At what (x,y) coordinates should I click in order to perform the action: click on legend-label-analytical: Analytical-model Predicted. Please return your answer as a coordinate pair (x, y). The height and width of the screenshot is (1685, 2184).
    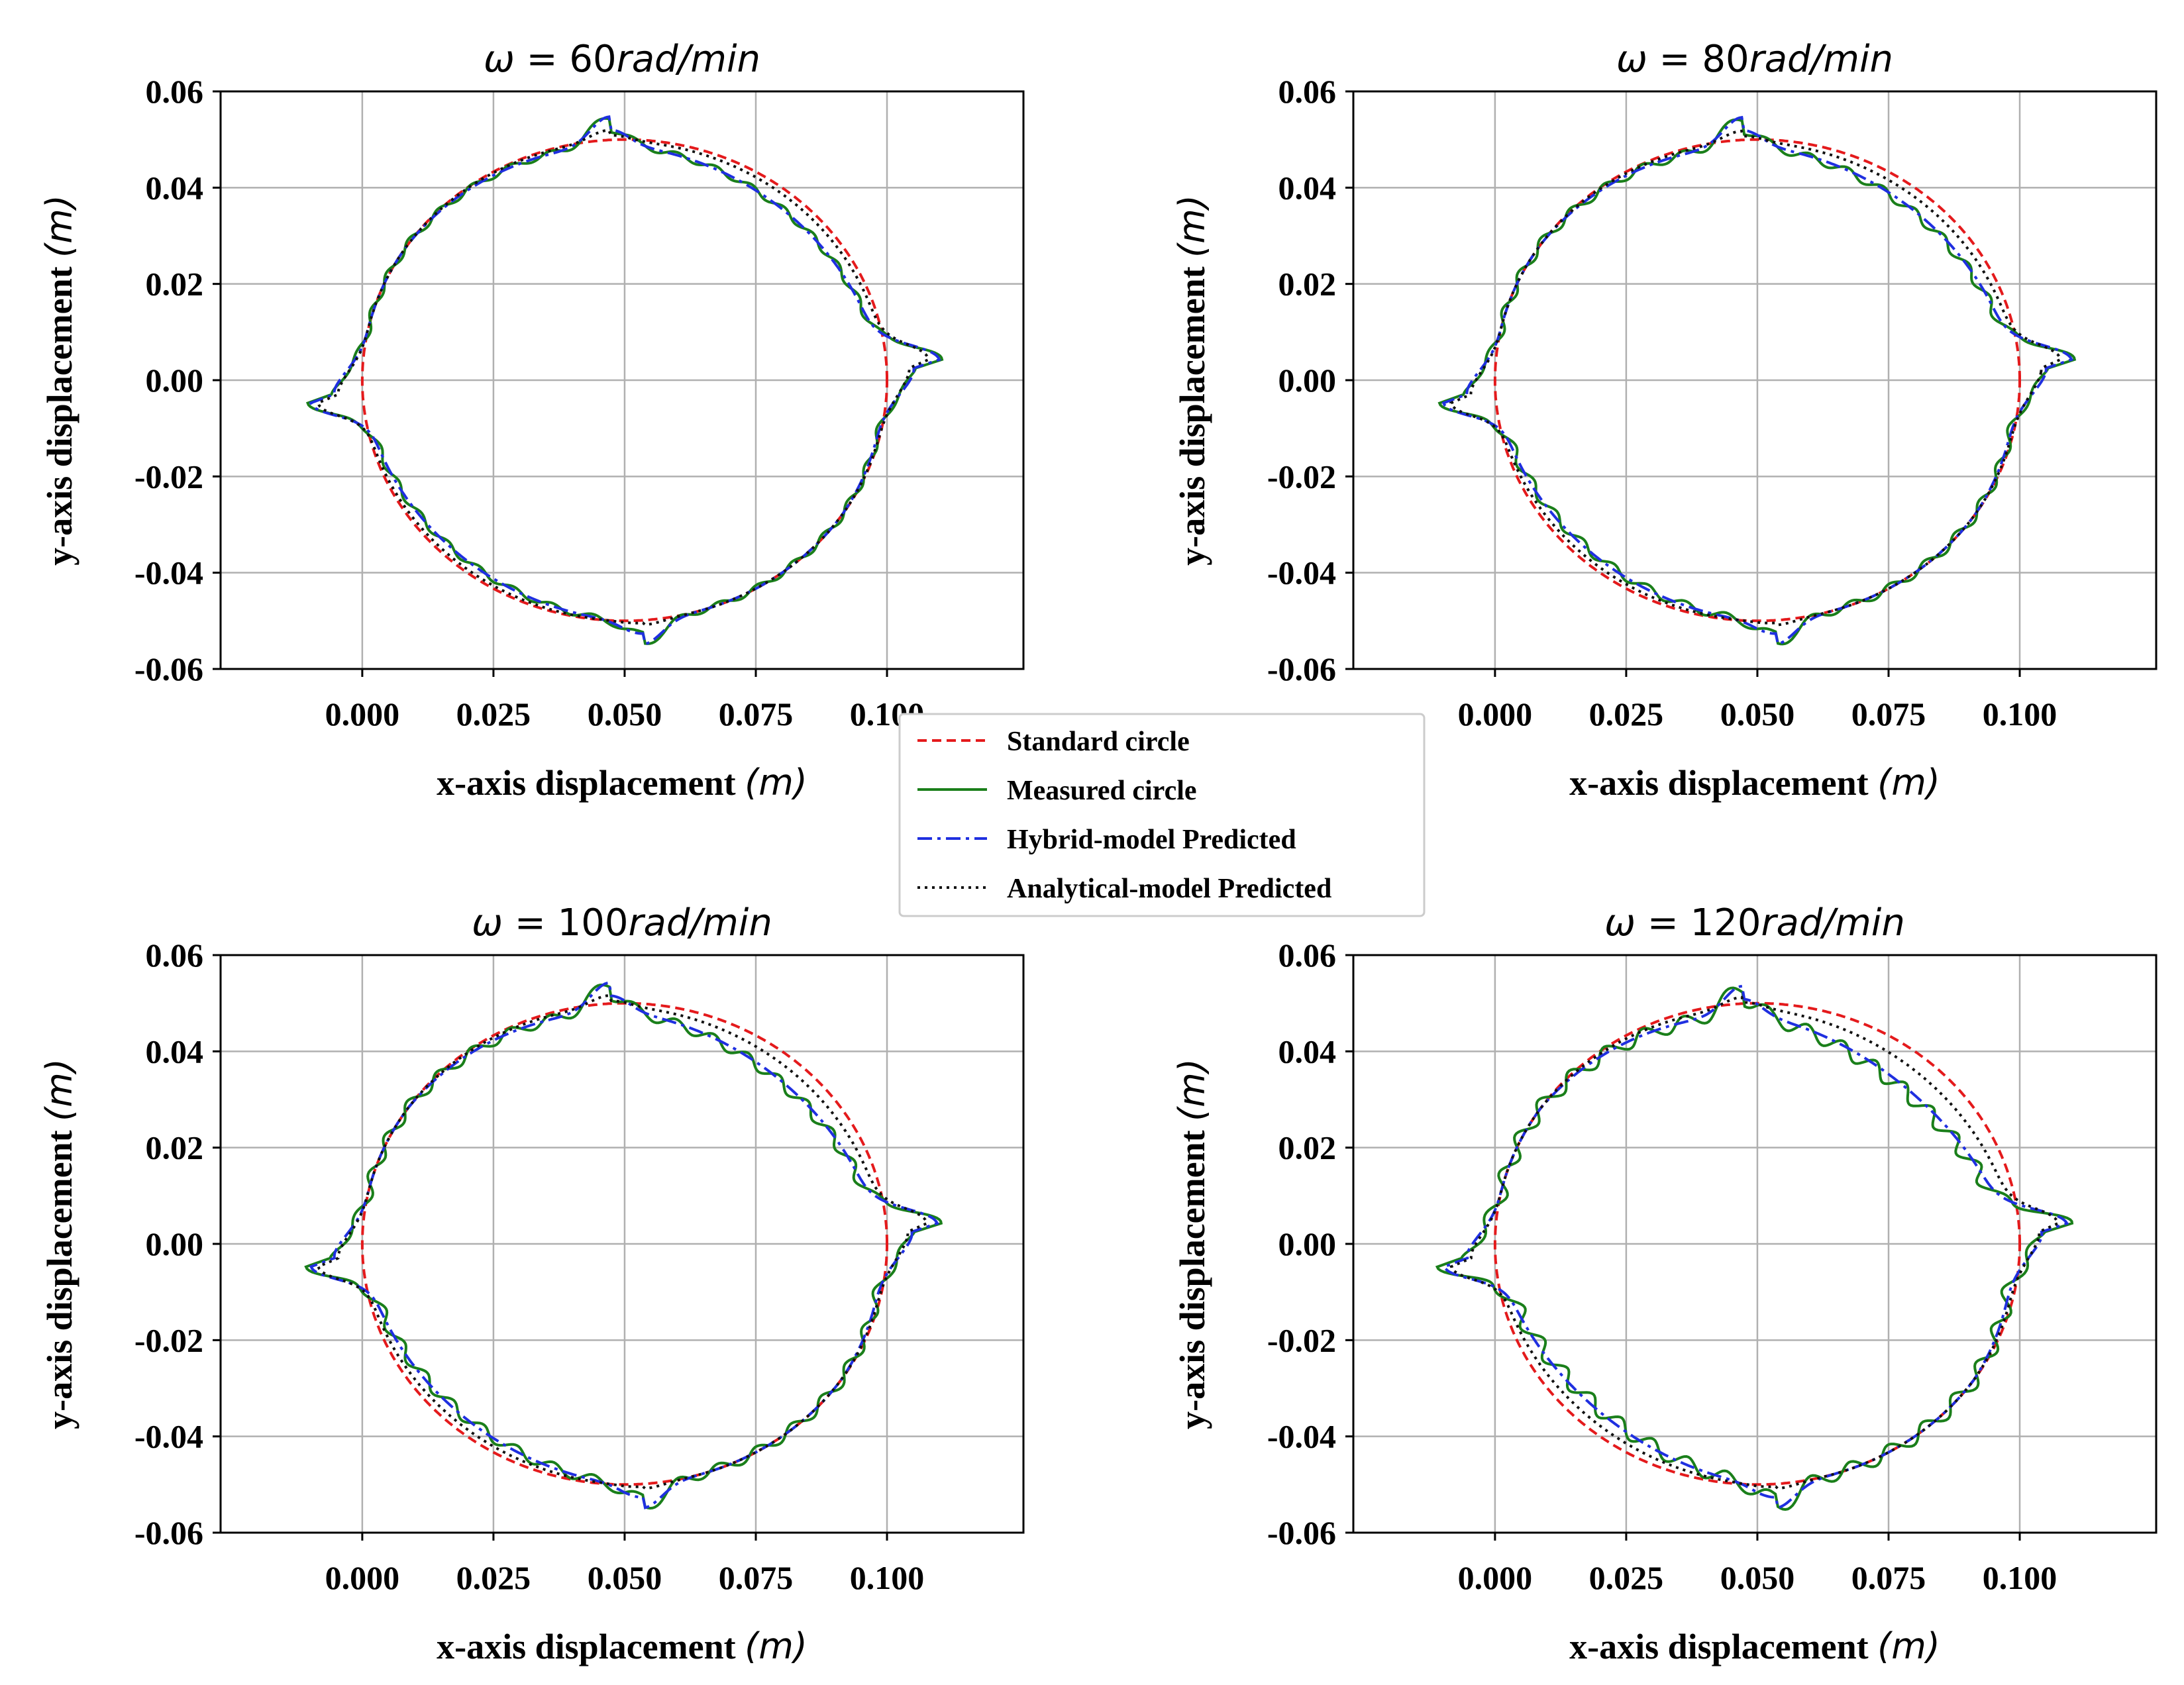
    Looking at the image, I should click on (1169, 889).